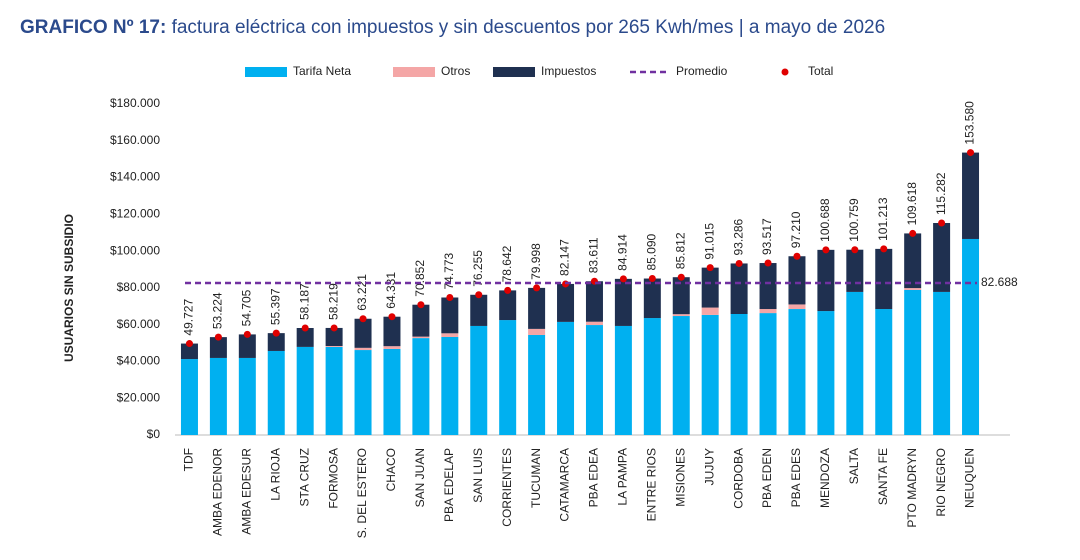  Describe the element at coordinates (246, 491) in the screenshot. I see `x-tick-label: AMBA EDESUR` at that location.